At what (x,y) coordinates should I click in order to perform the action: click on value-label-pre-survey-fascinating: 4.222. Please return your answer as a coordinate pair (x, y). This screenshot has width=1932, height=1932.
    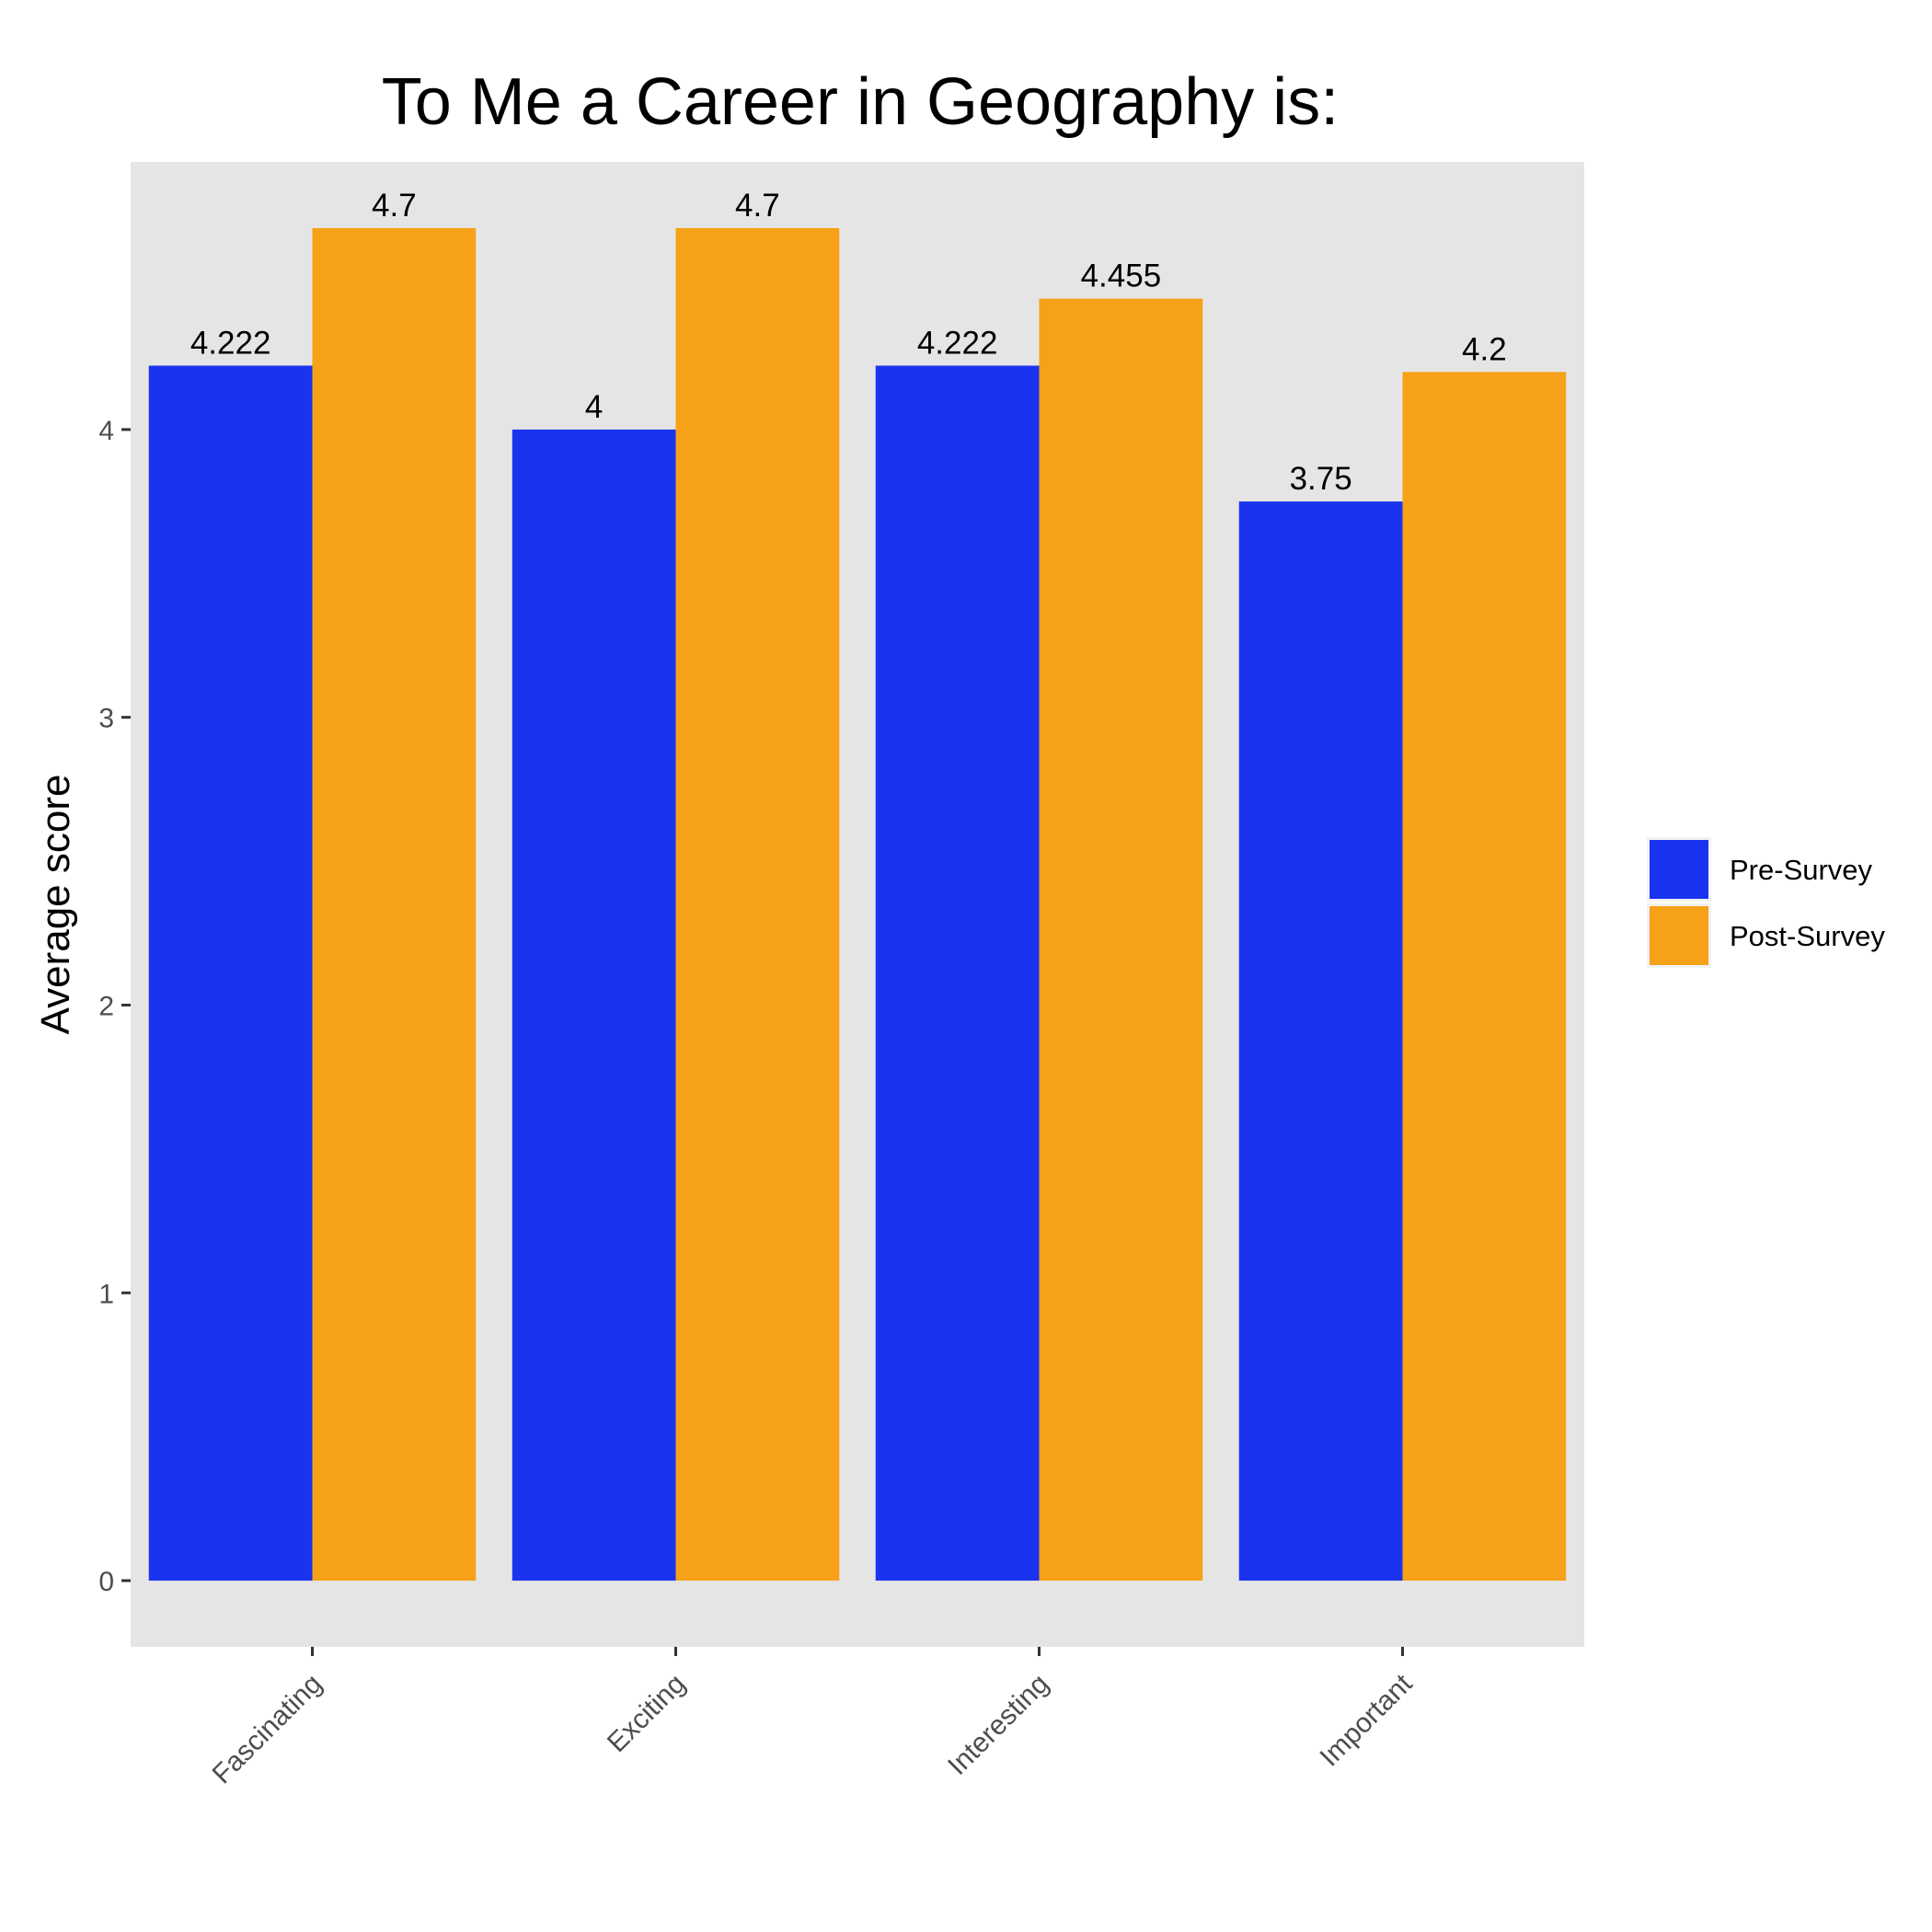
    Looking at the image, I should click on (230, 343).